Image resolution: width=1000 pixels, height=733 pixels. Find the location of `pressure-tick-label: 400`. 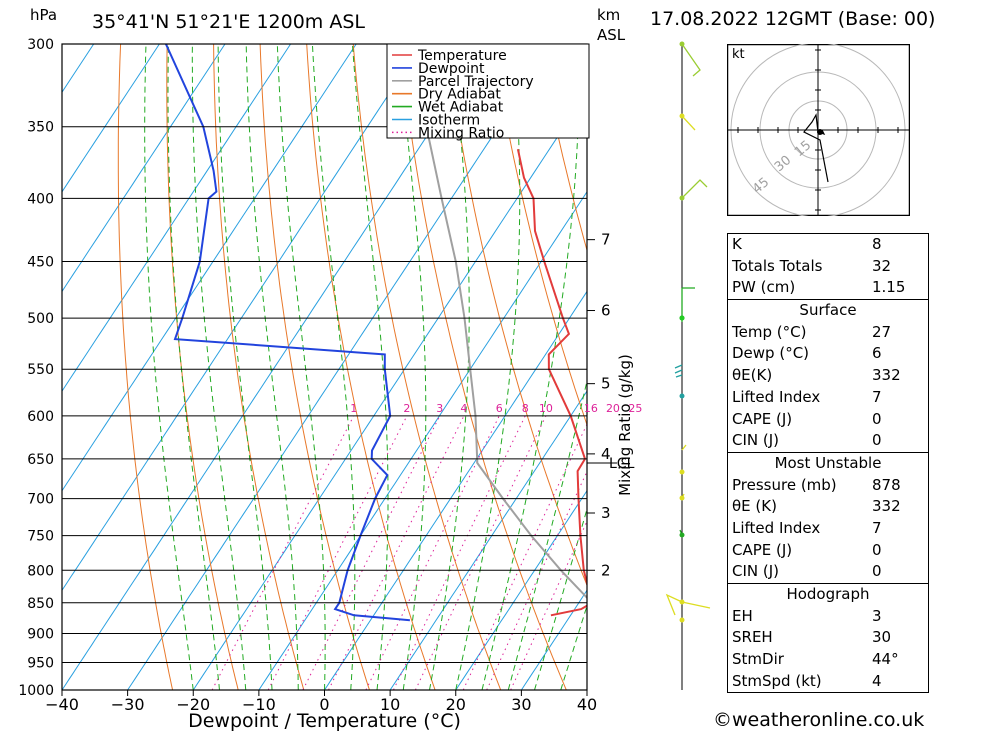

pressure-tick-label: 400 is located at coordinates (40, 199).